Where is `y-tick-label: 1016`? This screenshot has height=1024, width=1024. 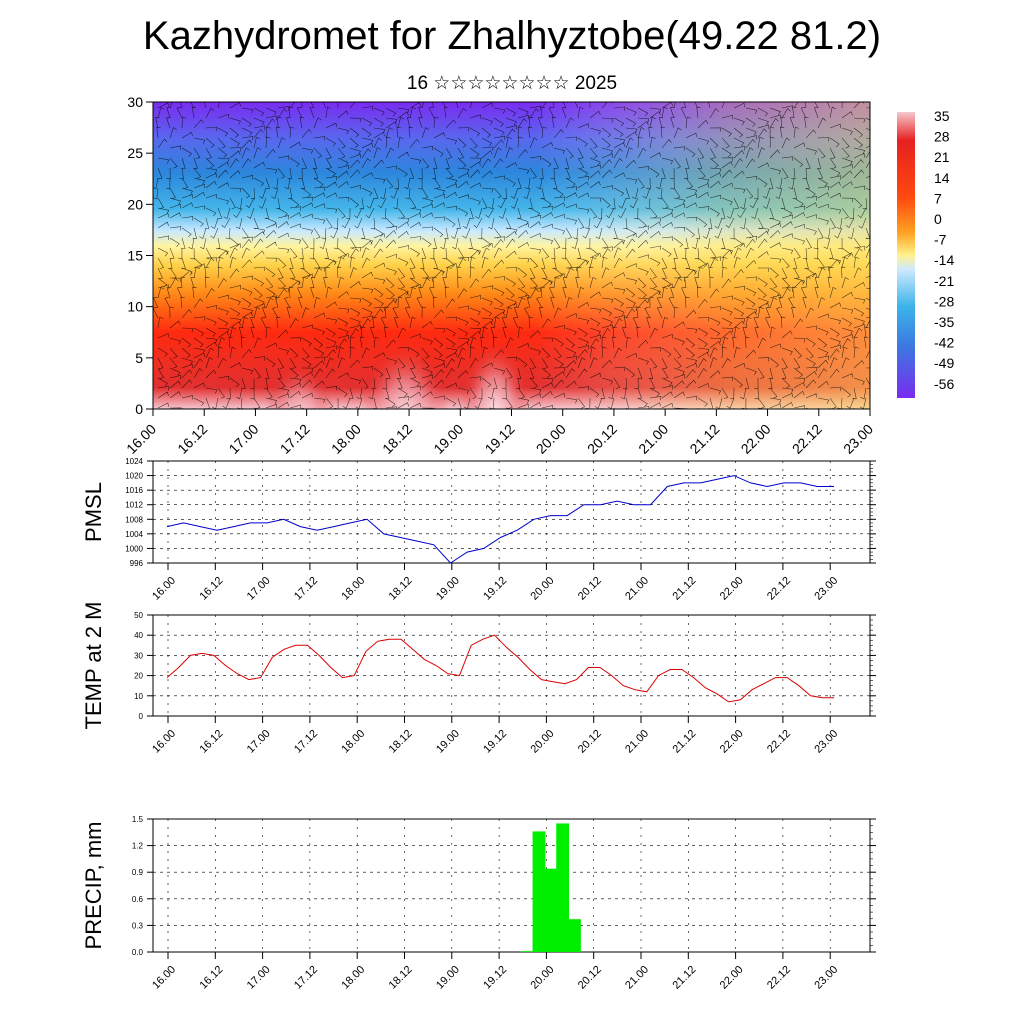 y-tick-label: 1016 is located at coordinates (134, 490).